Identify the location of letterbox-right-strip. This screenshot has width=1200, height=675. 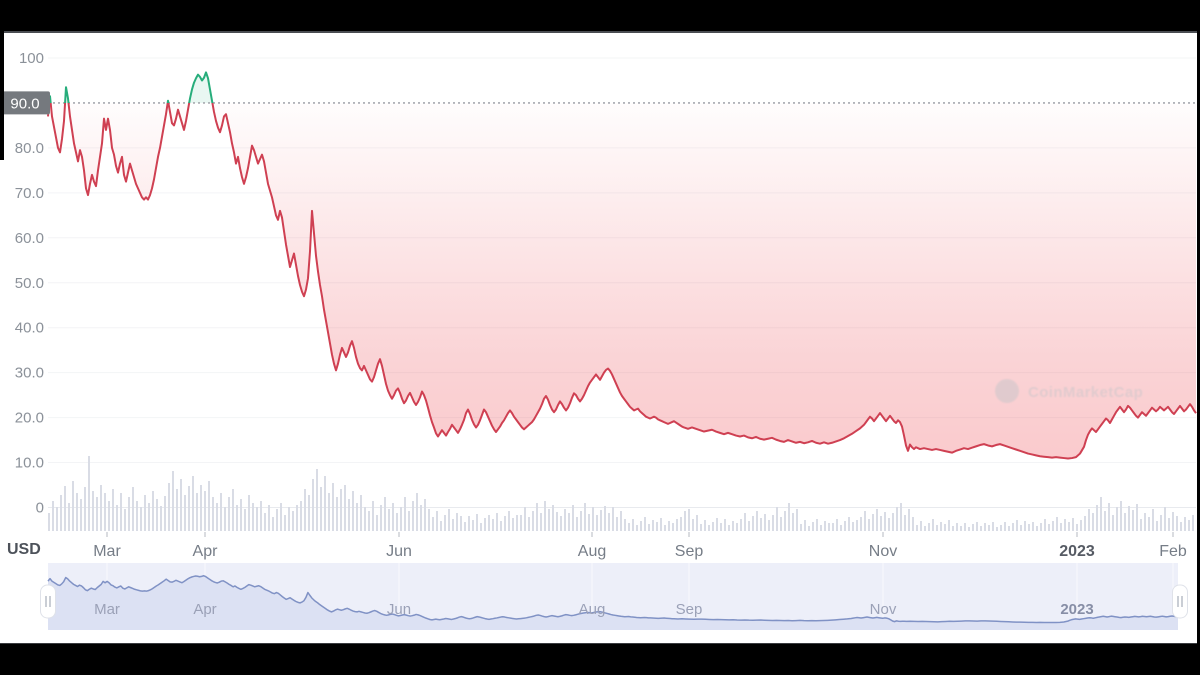
(1198, 337).